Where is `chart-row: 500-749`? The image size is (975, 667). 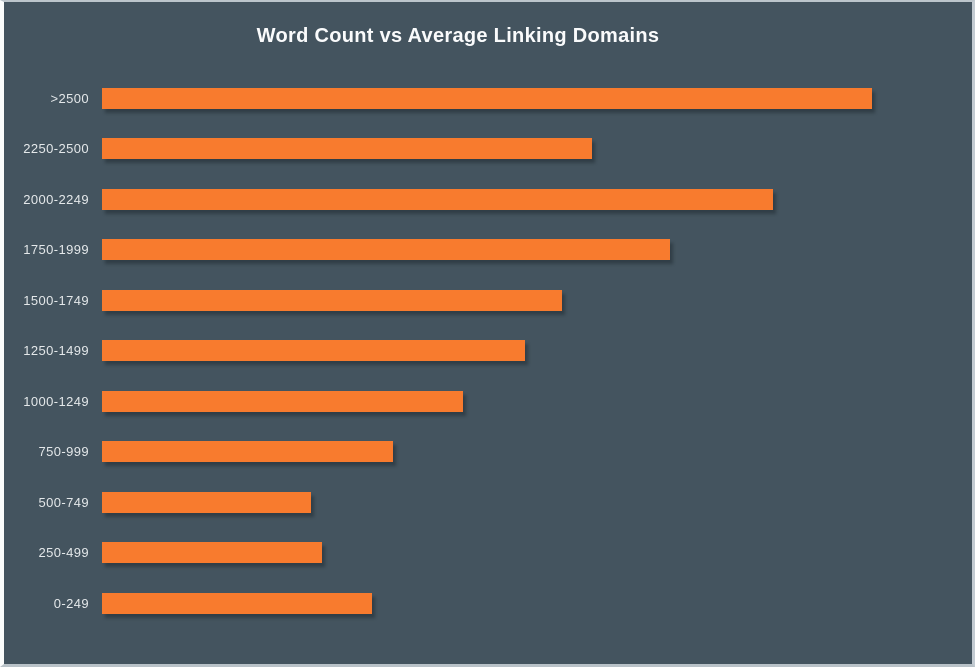
chart-row: 500-749 is located at coordinates (488, 502).